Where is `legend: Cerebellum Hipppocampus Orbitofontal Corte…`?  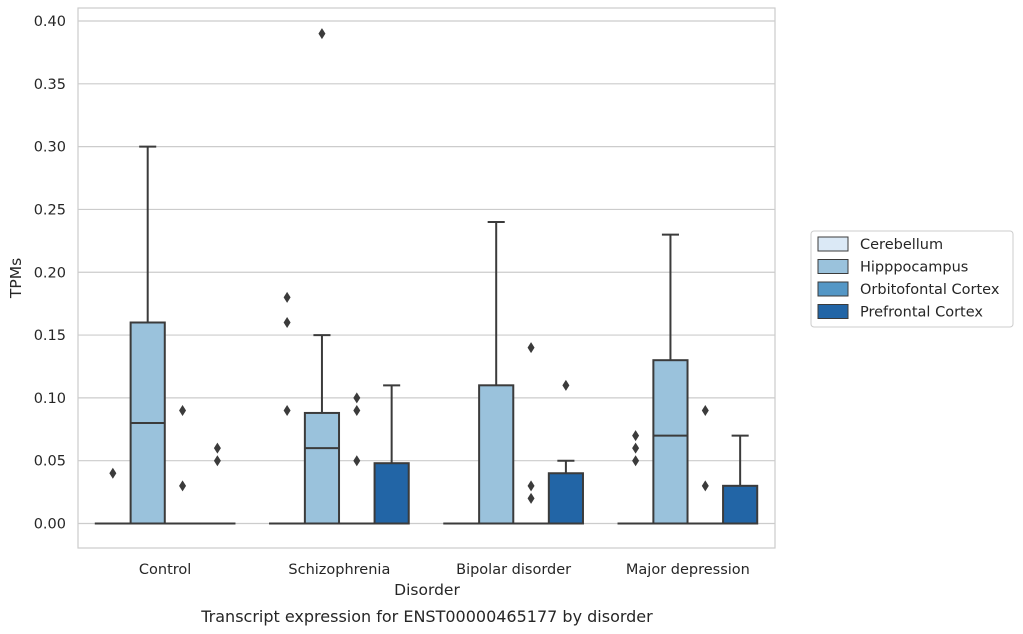
legend: Cerebellum Hipppocampus Orbitofontal Corte… is located at coordinates (912, 279).